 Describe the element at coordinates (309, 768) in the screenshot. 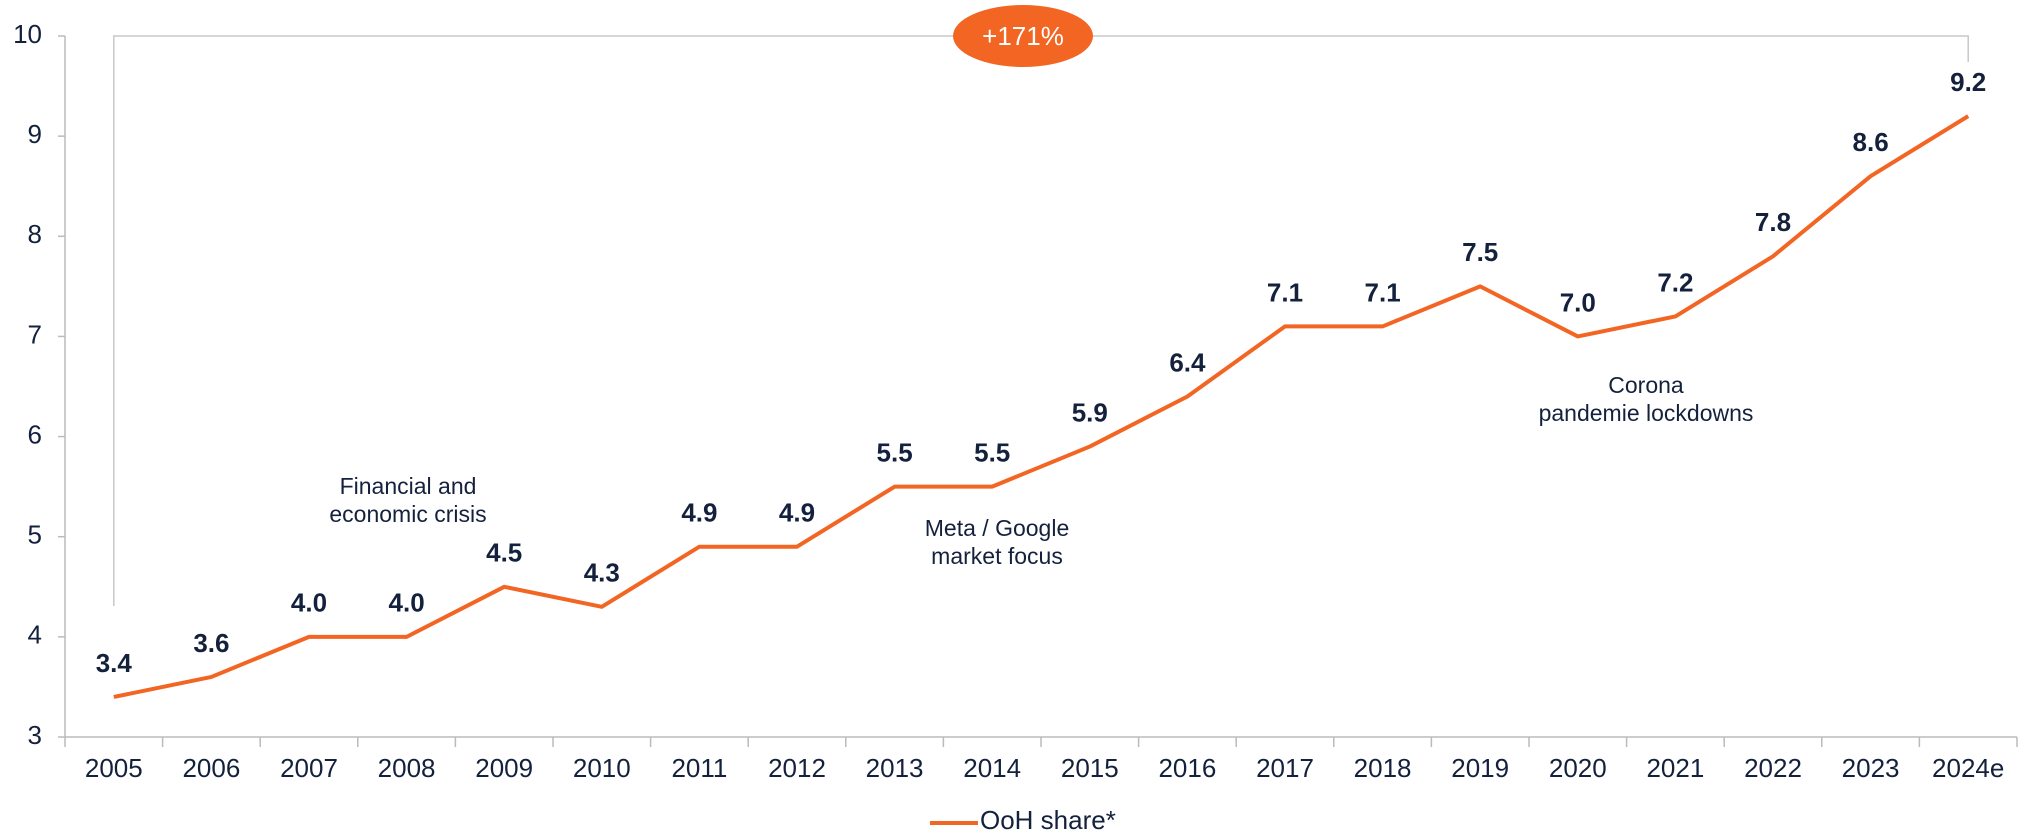

I see `x-tick-label: 2007` at that location.